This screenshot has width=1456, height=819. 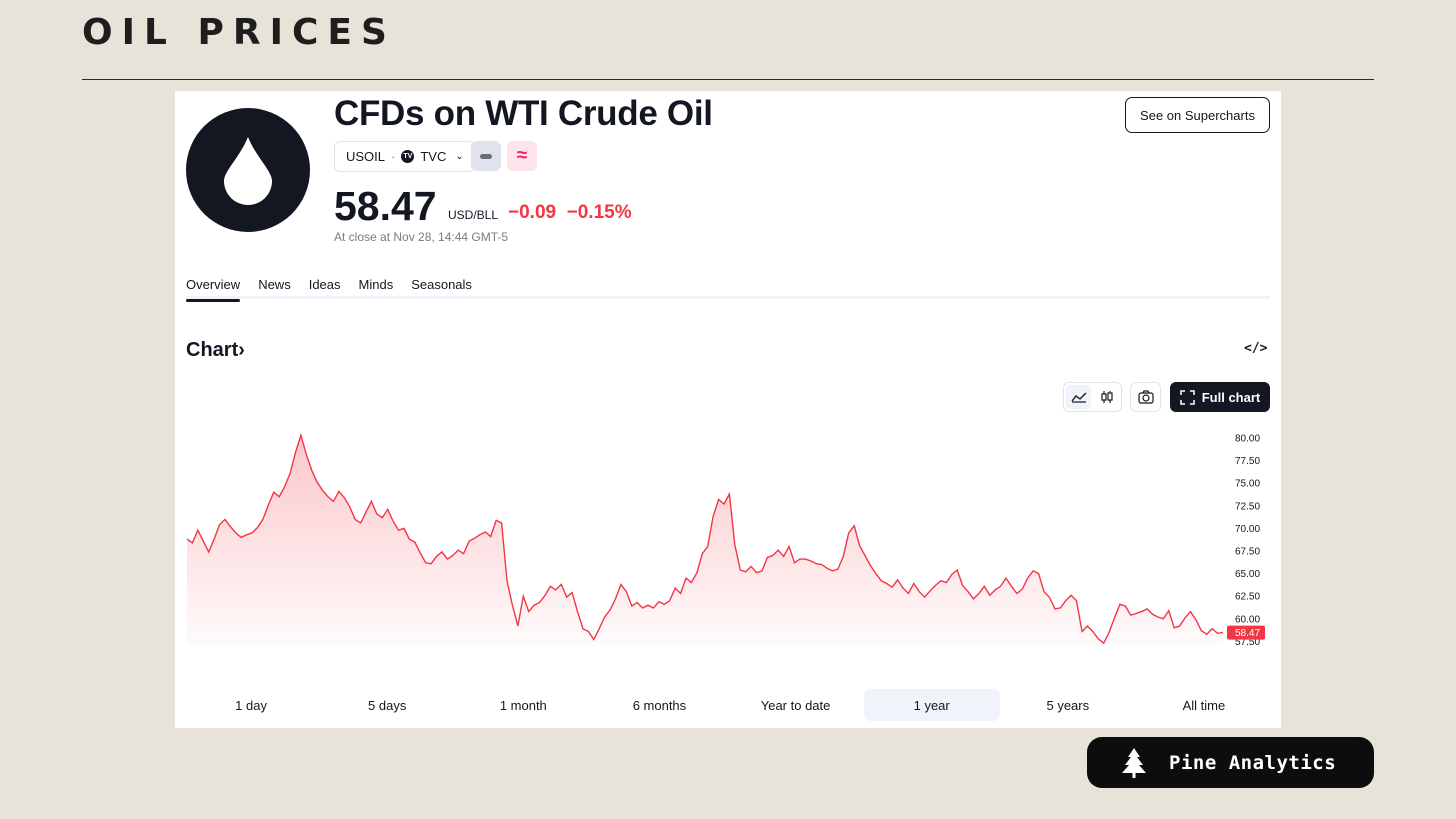 What do you see at coordinates (728, 79) in the screenshot?
I see `title-divider` at bounding box center [728, 79].